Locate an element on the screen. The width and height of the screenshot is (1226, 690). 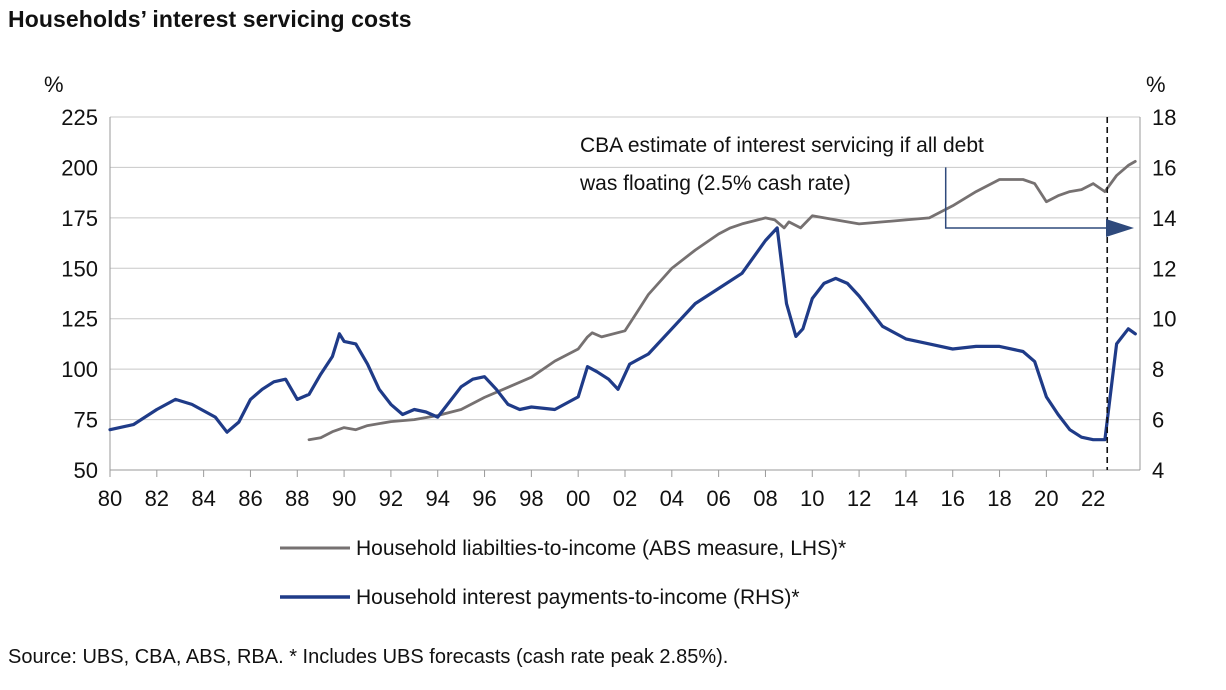
left-axis-unit: % is located at coordinates (54, 84).